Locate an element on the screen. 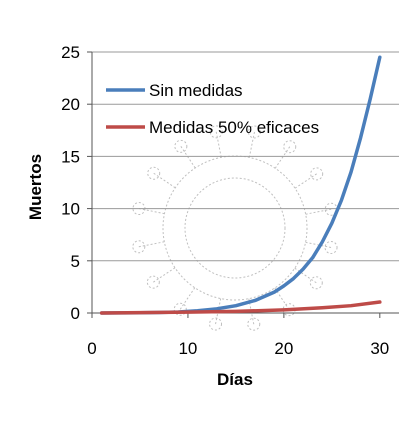 The image size is (420, 425). x-tick-label: 20 is located at coordinates (283, 348).